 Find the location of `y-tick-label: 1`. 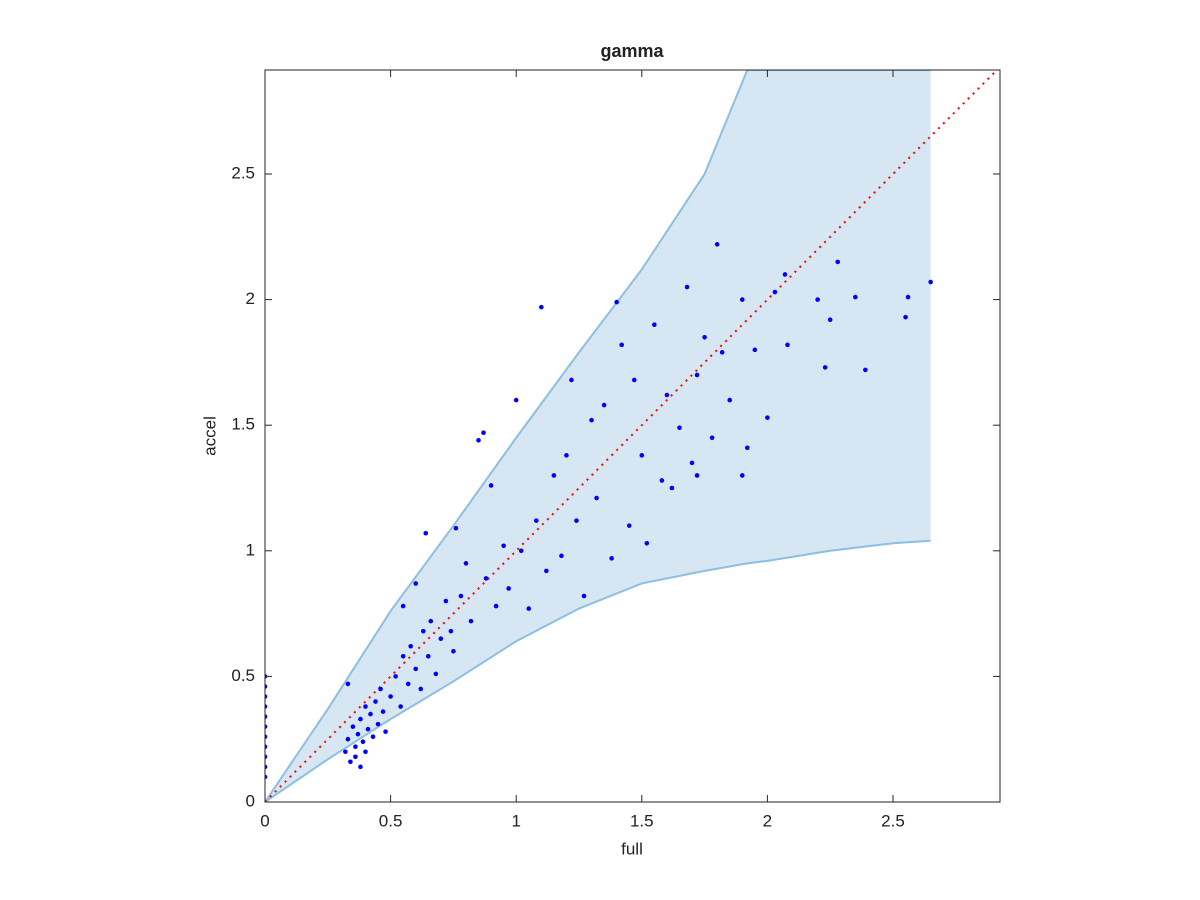

y-tick-label: 1 is located at coordinates (250, 549).